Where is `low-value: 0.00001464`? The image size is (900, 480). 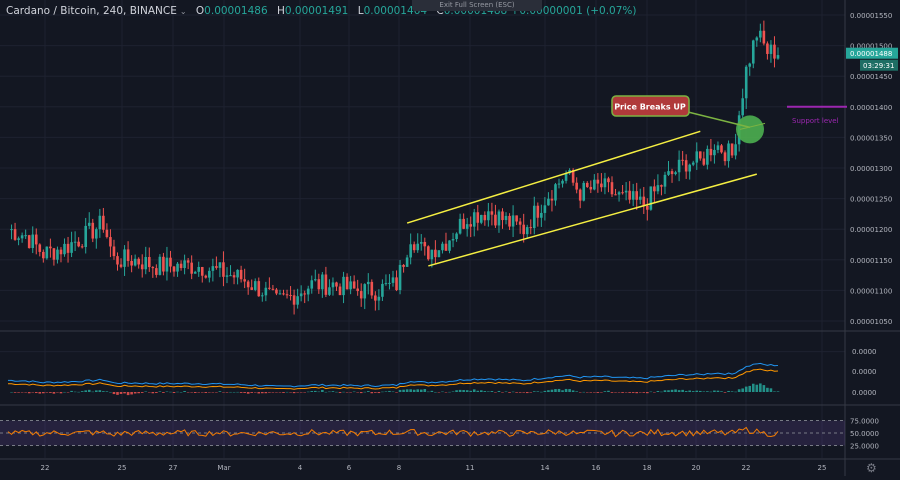 low-value: 0.00001464 is located at coordinates (395, 11).